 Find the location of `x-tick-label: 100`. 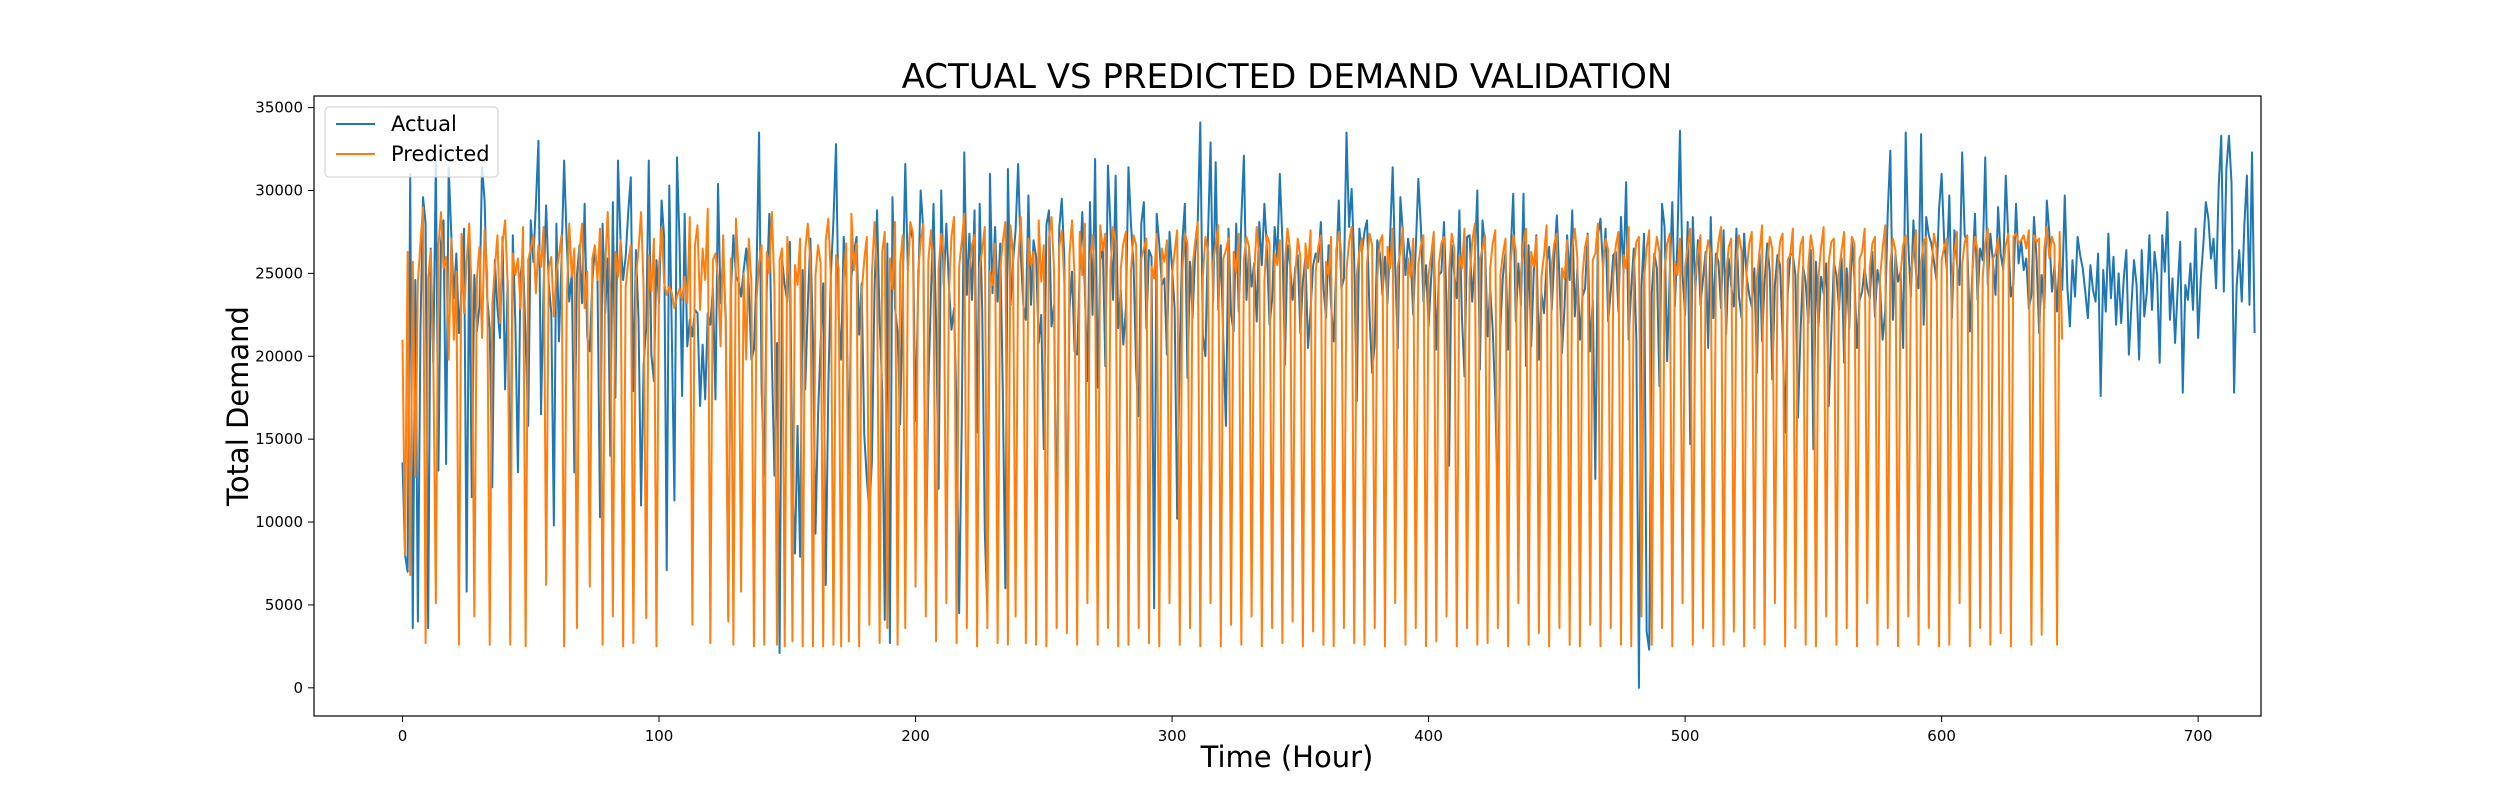

x-tick-label: 100 is located at coordinates (659, 736).